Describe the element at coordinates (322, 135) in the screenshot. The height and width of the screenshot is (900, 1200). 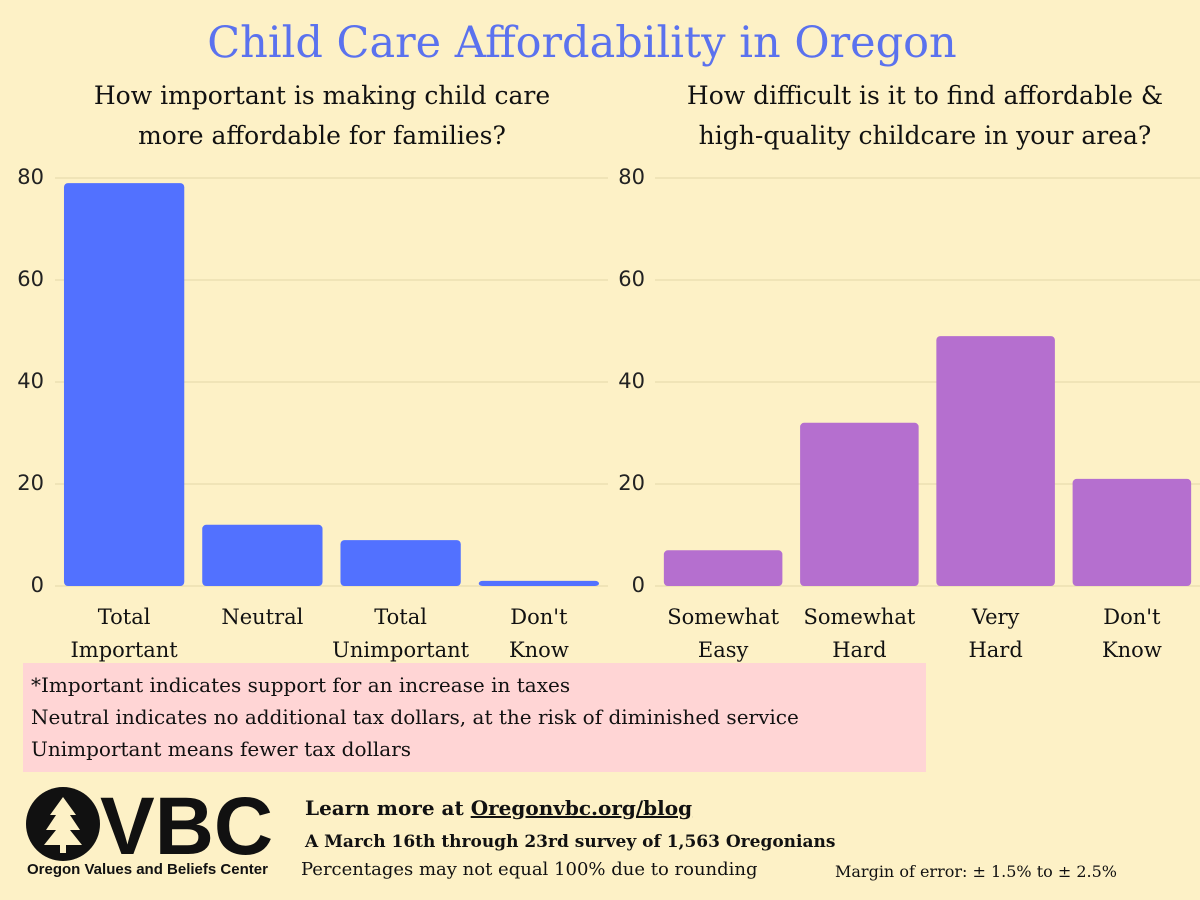
I see `chart-title: more affordable for families?` at that location.